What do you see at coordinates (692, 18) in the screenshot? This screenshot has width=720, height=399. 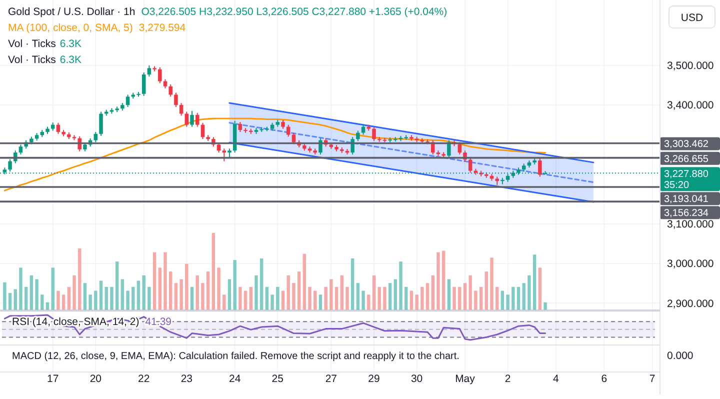 I see `y-axis-title: USD` at bounding box center [692, 18].